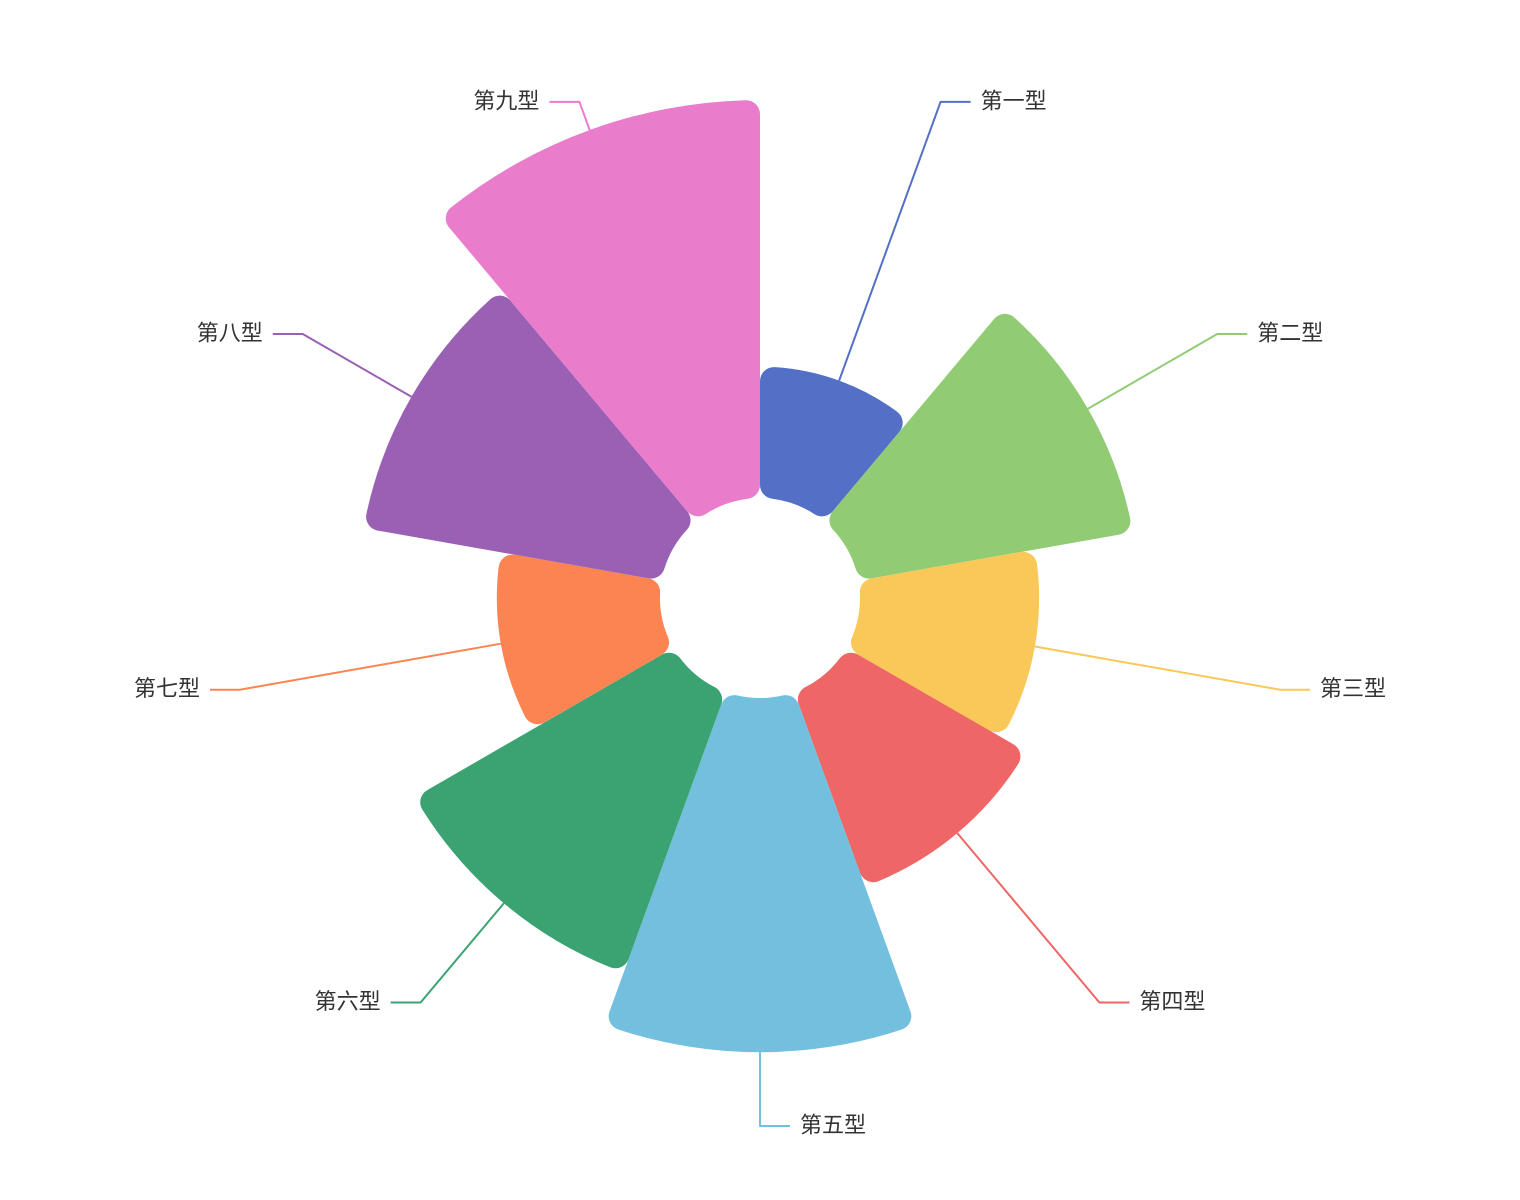  I want to click on slice-label-2: 第二型, so click(1290, 334).